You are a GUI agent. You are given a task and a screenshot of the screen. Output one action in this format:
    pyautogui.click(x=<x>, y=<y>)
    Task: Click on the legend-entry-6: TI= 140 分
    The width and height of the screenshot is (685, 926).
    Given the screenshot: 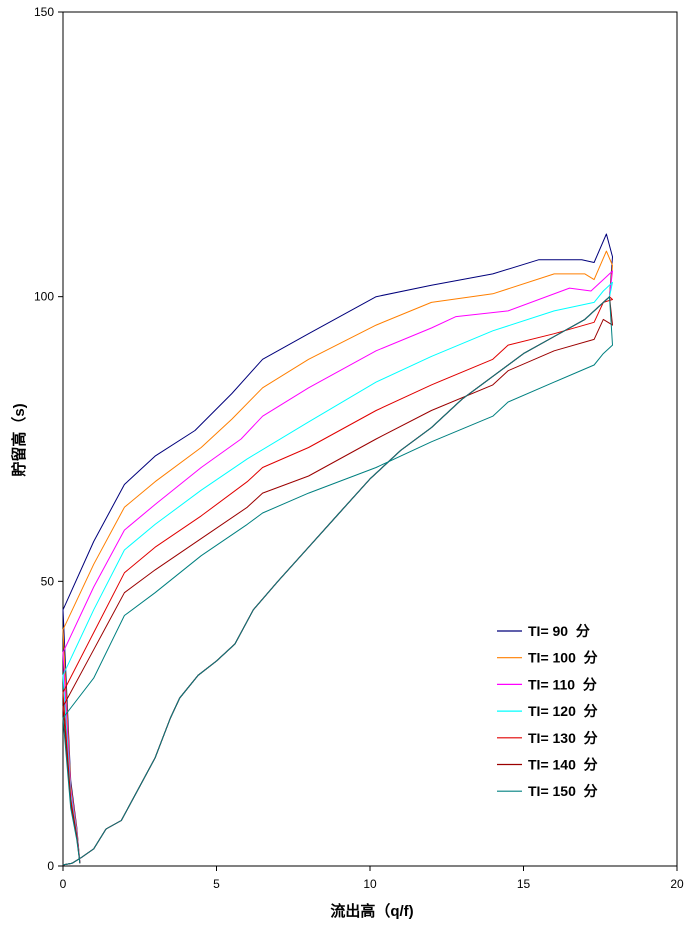 What is the action you would take?
    pyautogui.click(x=563, y=765)
    